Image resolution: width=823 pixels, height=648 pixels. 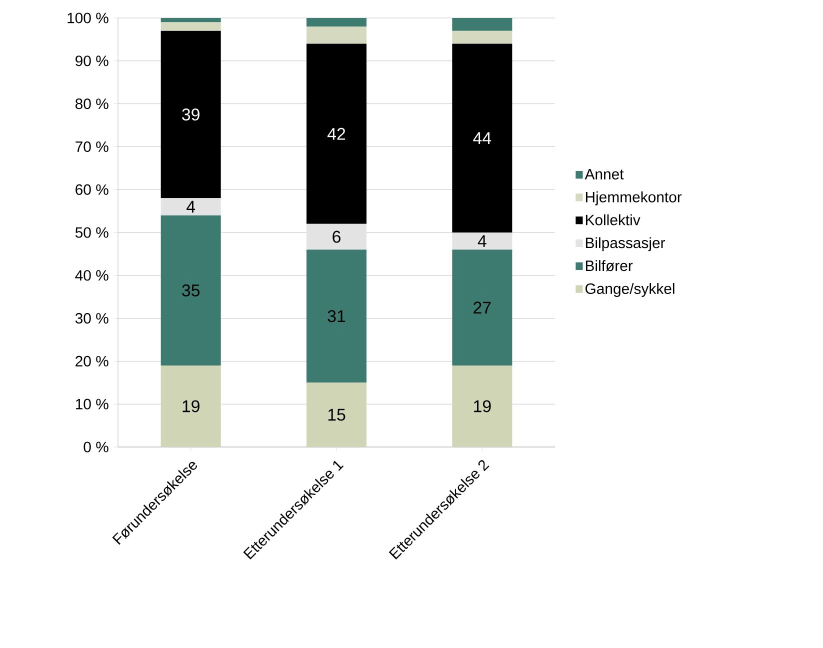 I want to click on y-tick-label: 70 %, so click(x=92, y=146).